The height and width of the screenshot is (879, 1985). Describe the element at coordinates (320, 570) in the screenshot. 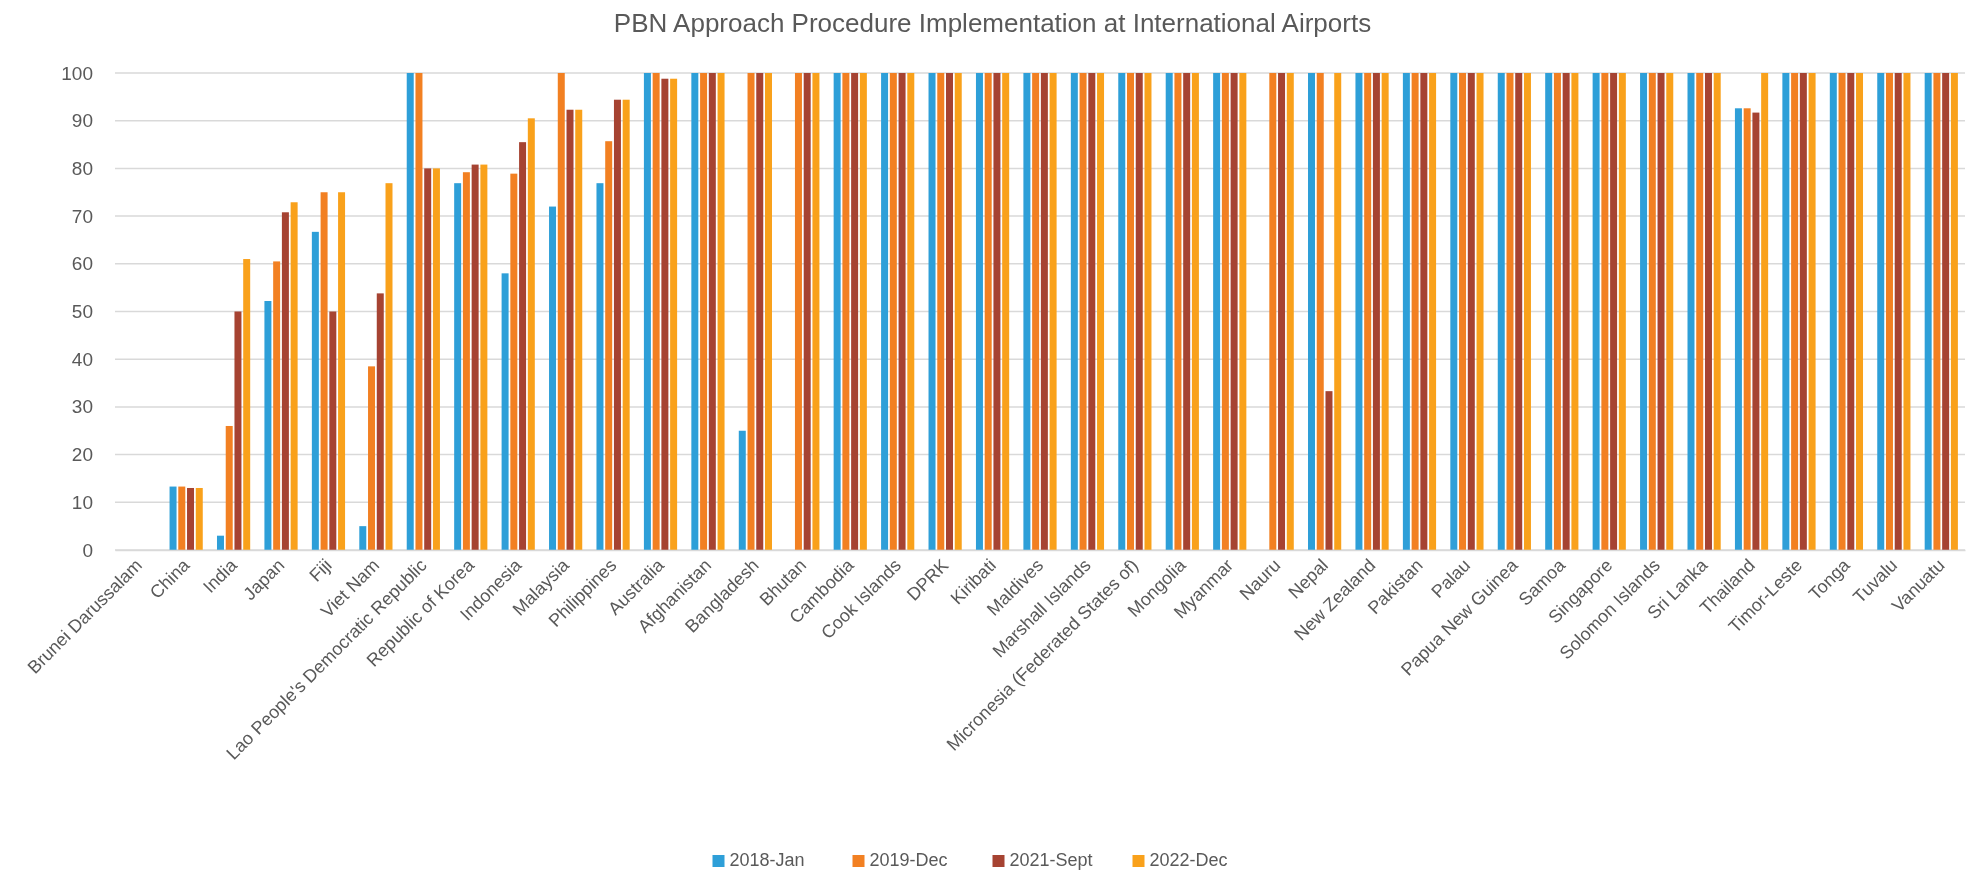

I see `x-tick-label: Fiji` at that location.